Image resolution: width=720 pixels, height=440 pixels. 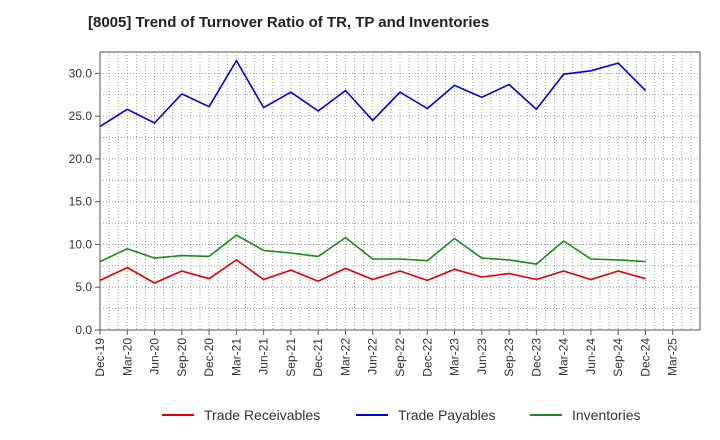 What do you see at coordinates (645, 357) in the screenshot?
I see `x-tick-label: Dec-24` at bounding box center [645, 357].